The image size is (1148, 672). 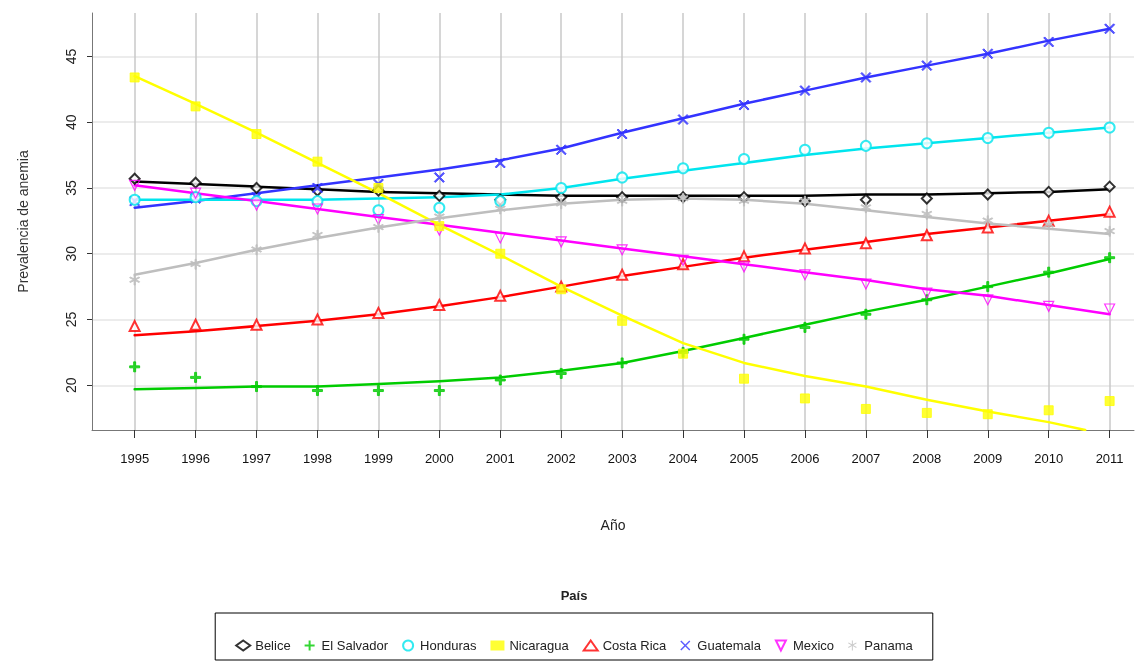 I want to click on x-tick-label: 2009, so click(x=988, y=458).